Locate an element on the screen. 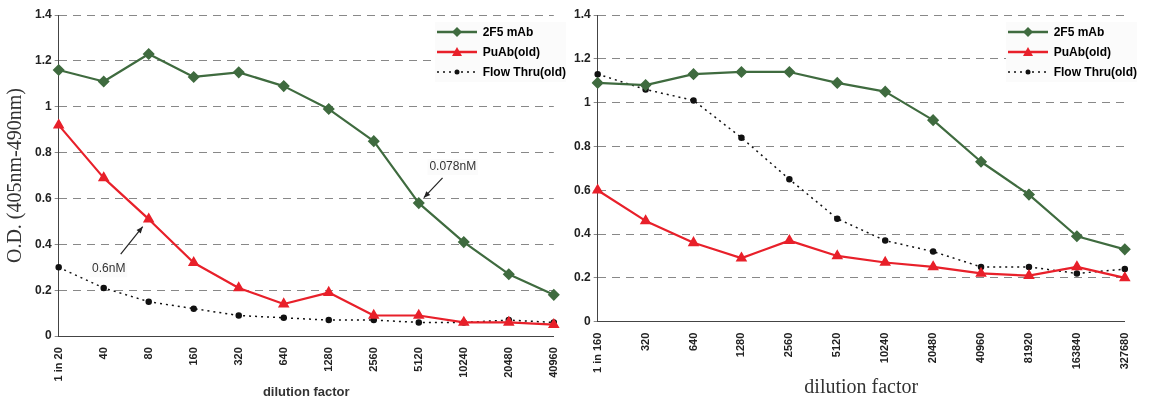 This screenshot has width=1157, height=410. x-tick-label: 327680 is located at coordinates (1123, 351).